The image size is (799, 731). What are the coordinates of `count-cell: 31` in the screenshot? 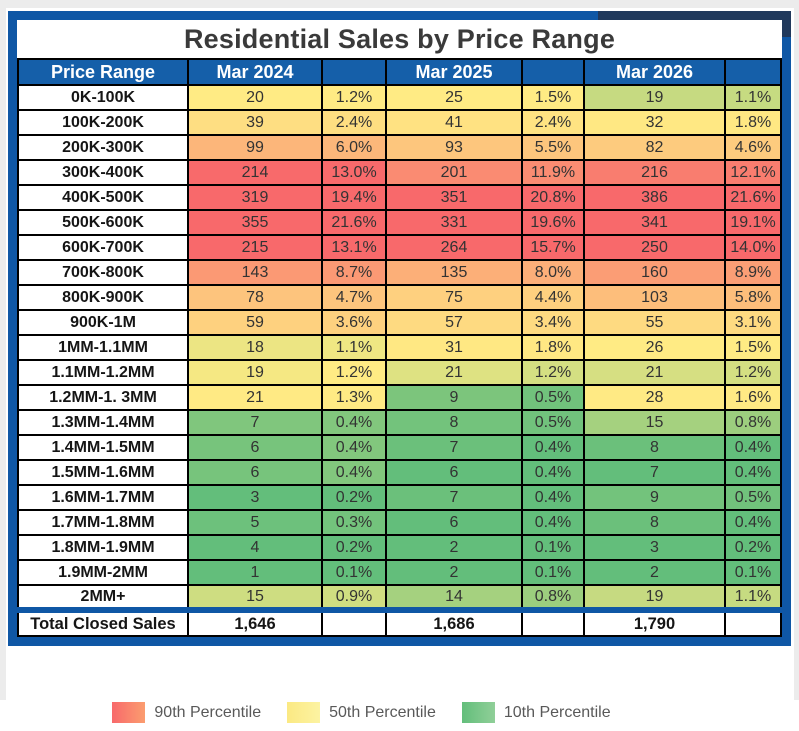 It's located at (454, 347).